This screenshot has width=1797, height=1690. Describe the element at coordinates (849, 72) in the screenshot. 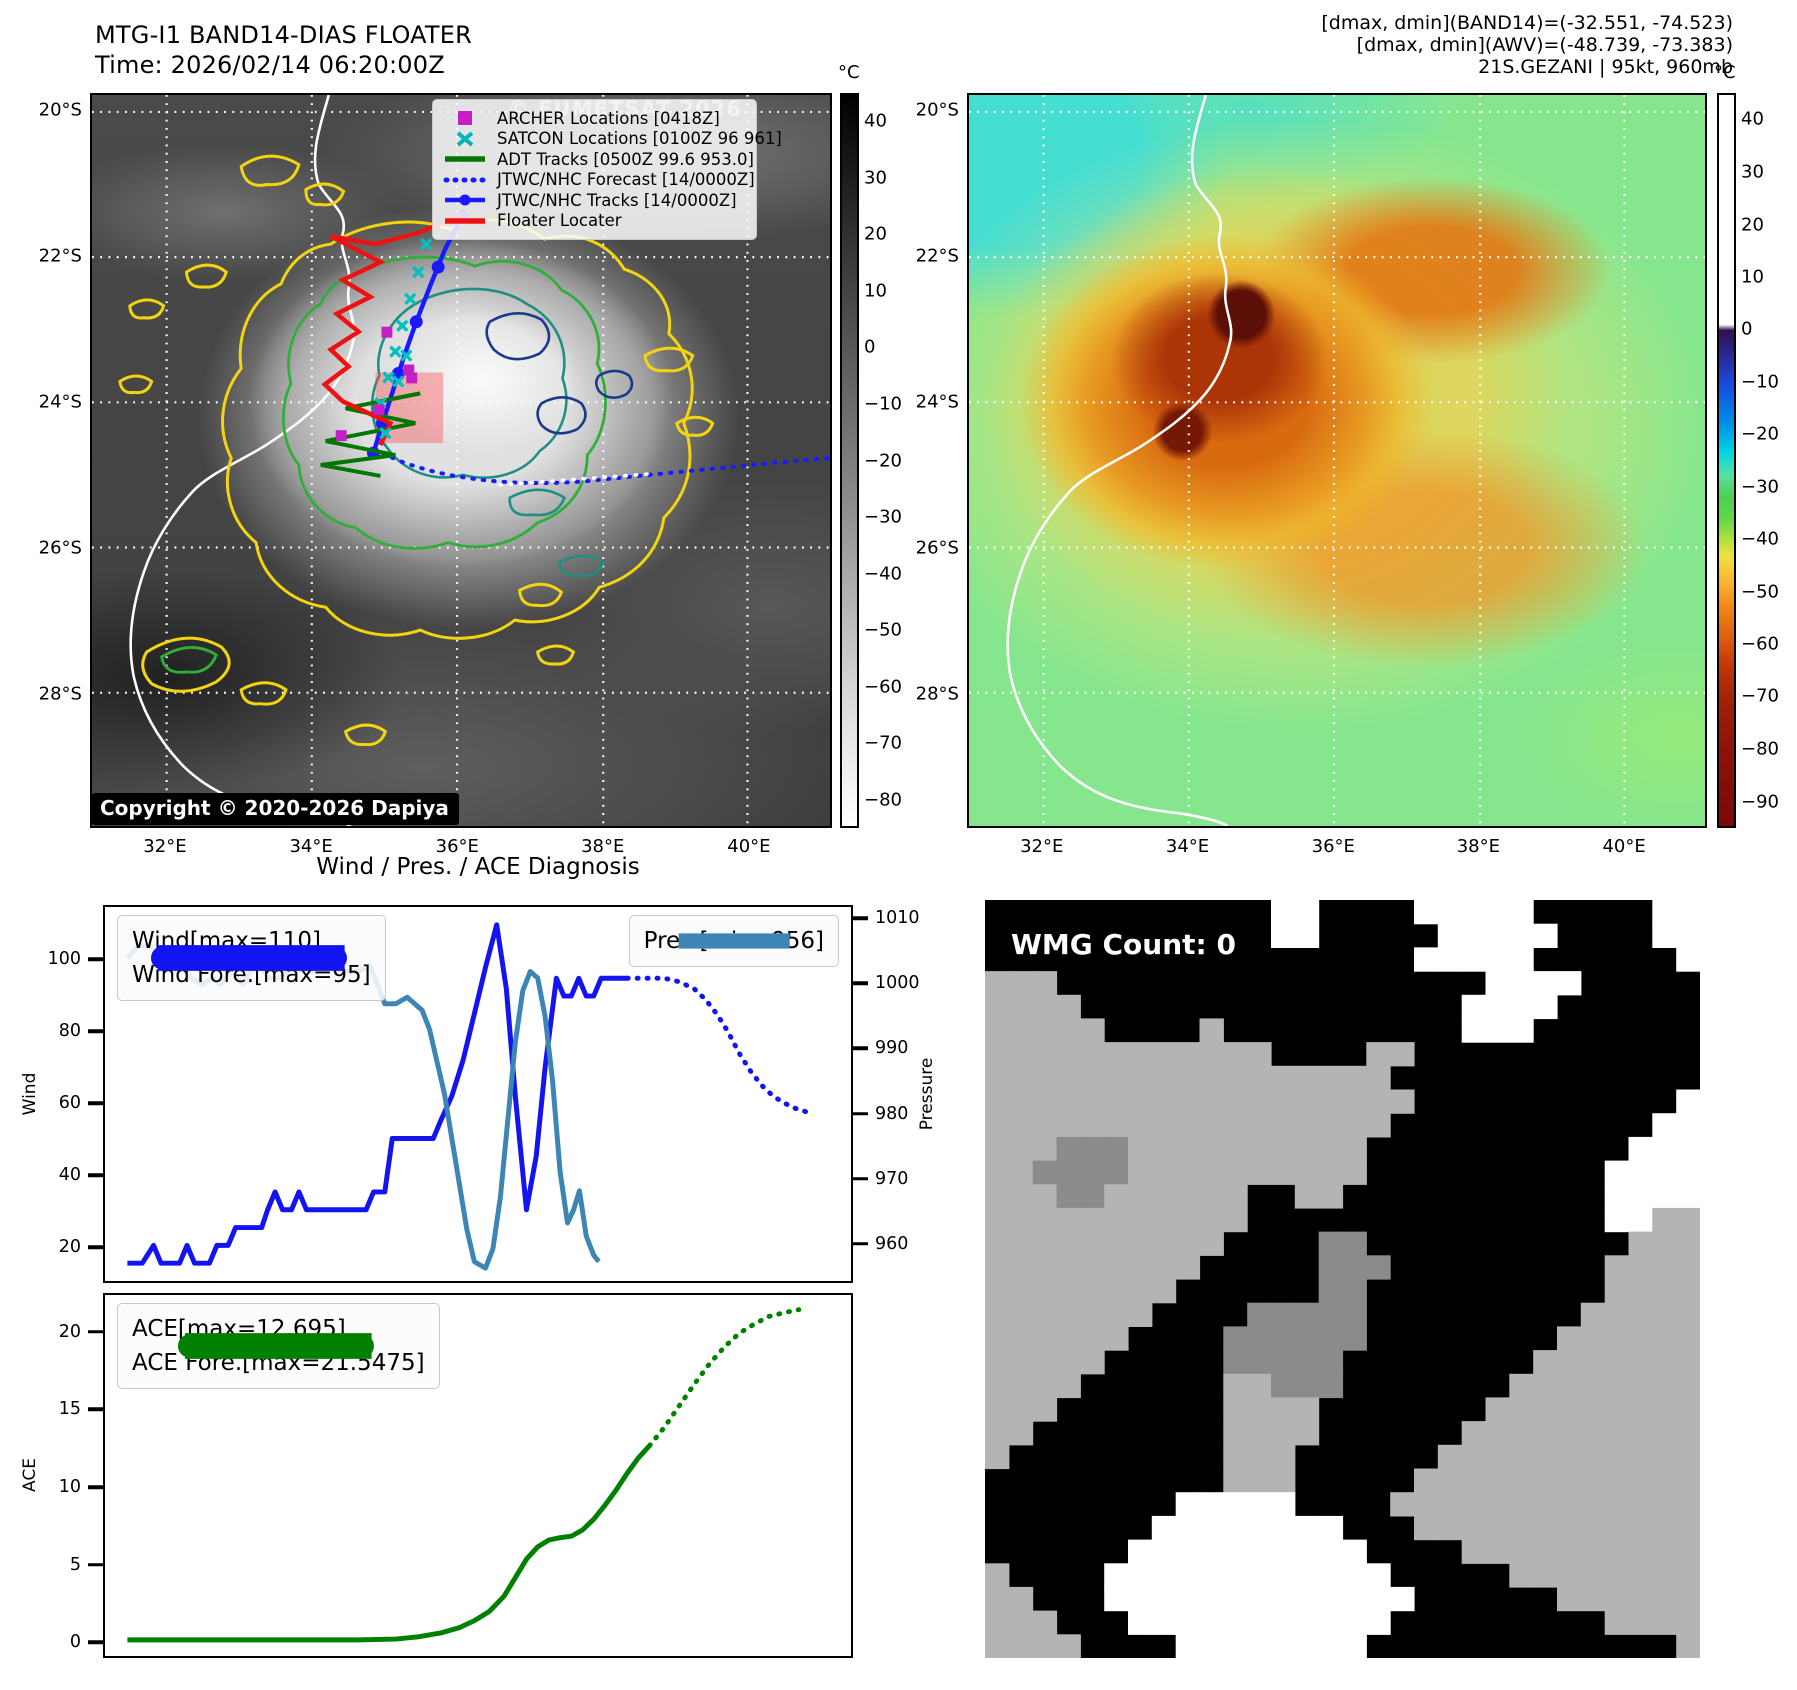

I see `band14-colorbar-unit: °C` at that location.